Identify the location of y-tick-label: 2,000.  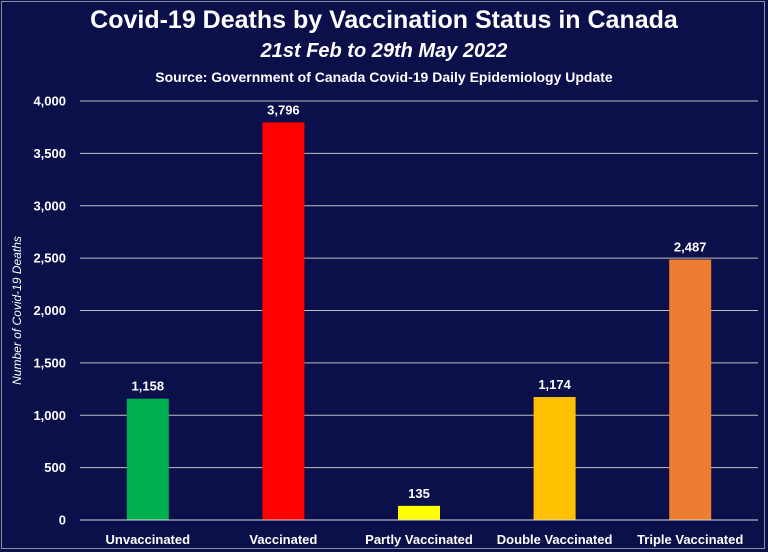
(49, 310).